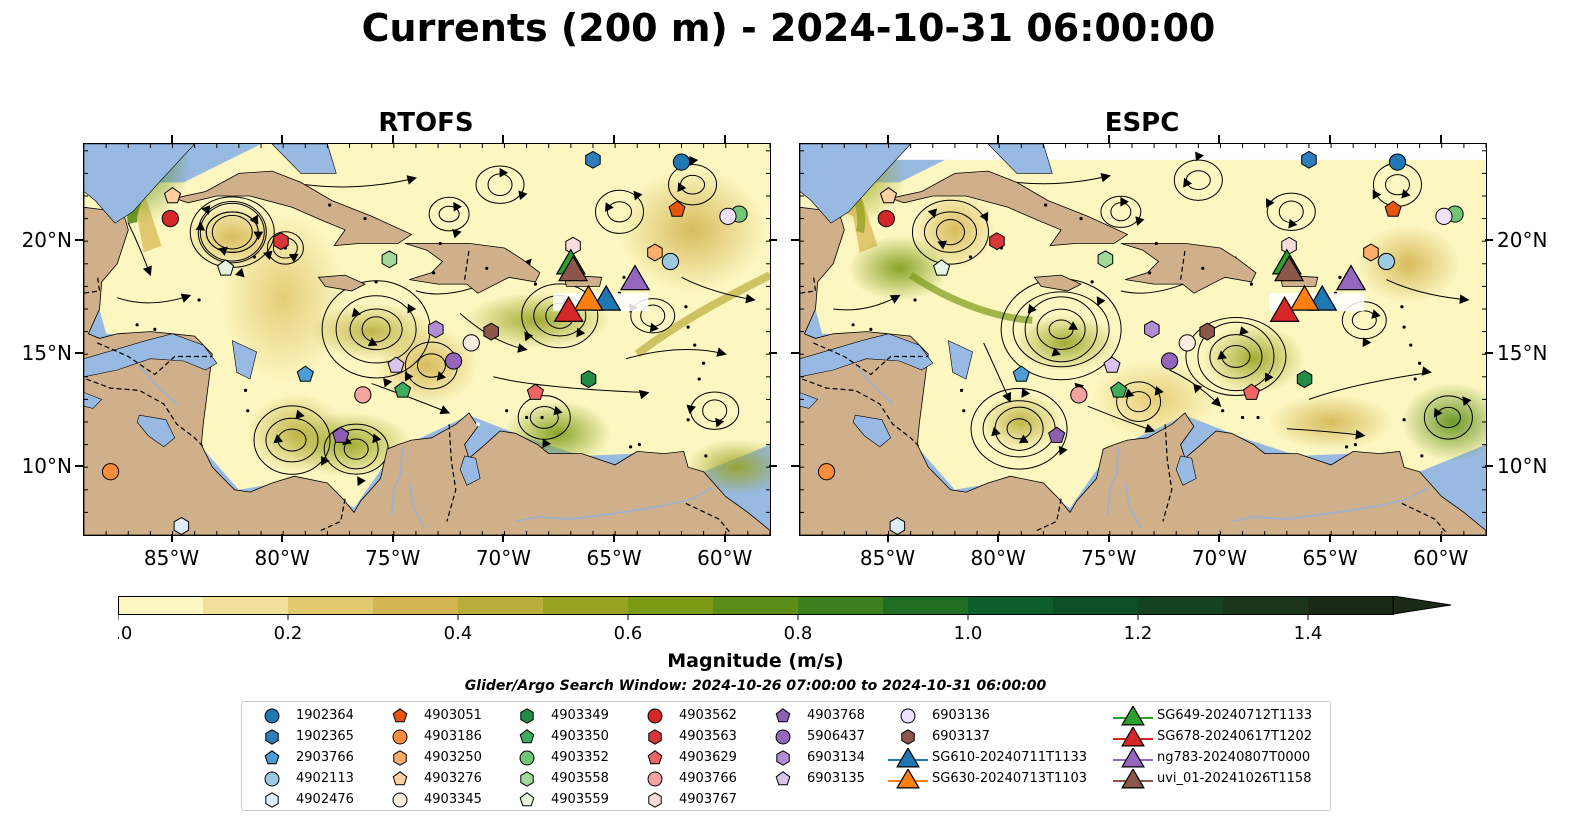  I want to click on colorbar-tick-label: 0.6, so click(628, 633).